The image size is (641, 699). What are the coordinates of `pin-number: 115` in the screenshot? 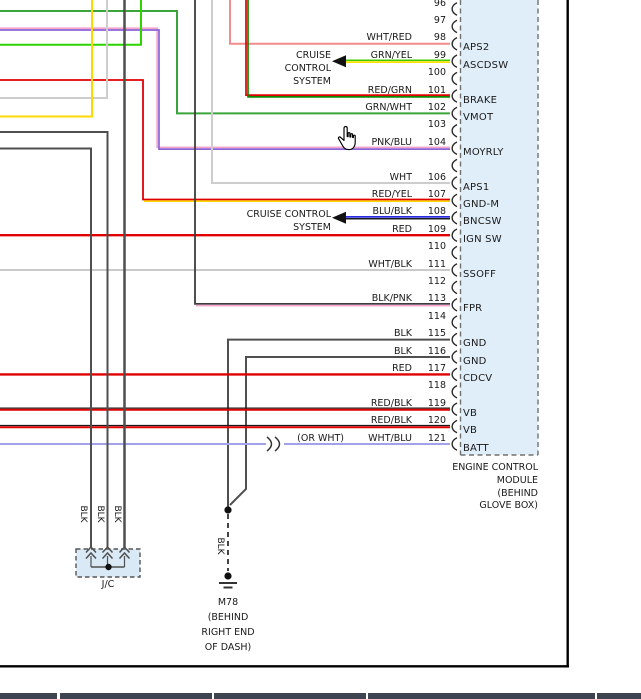 It's located at (436, 334).